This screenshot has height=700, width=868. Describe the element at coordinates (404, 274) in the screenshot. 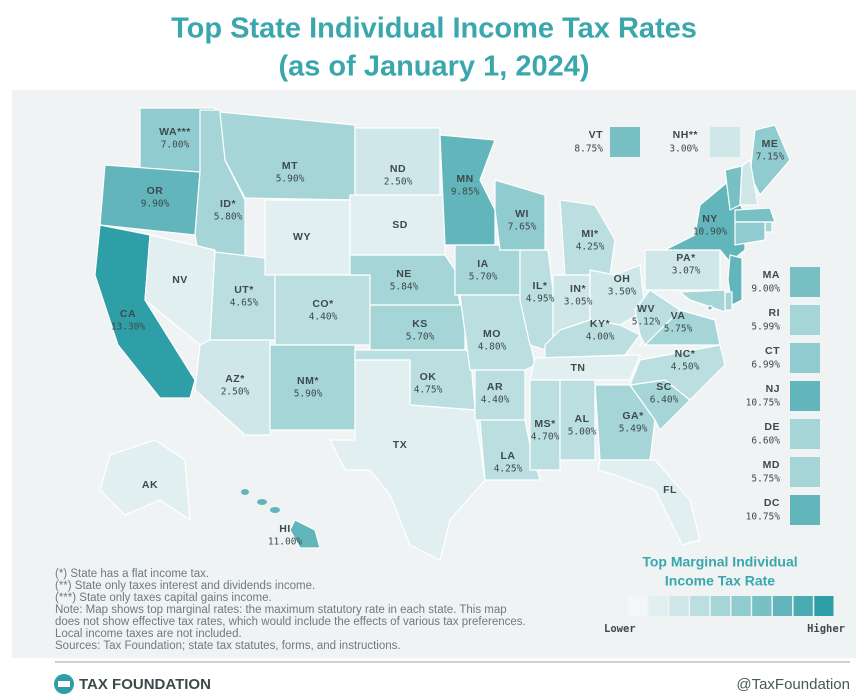

I see `state-abbr: NE` at that location.